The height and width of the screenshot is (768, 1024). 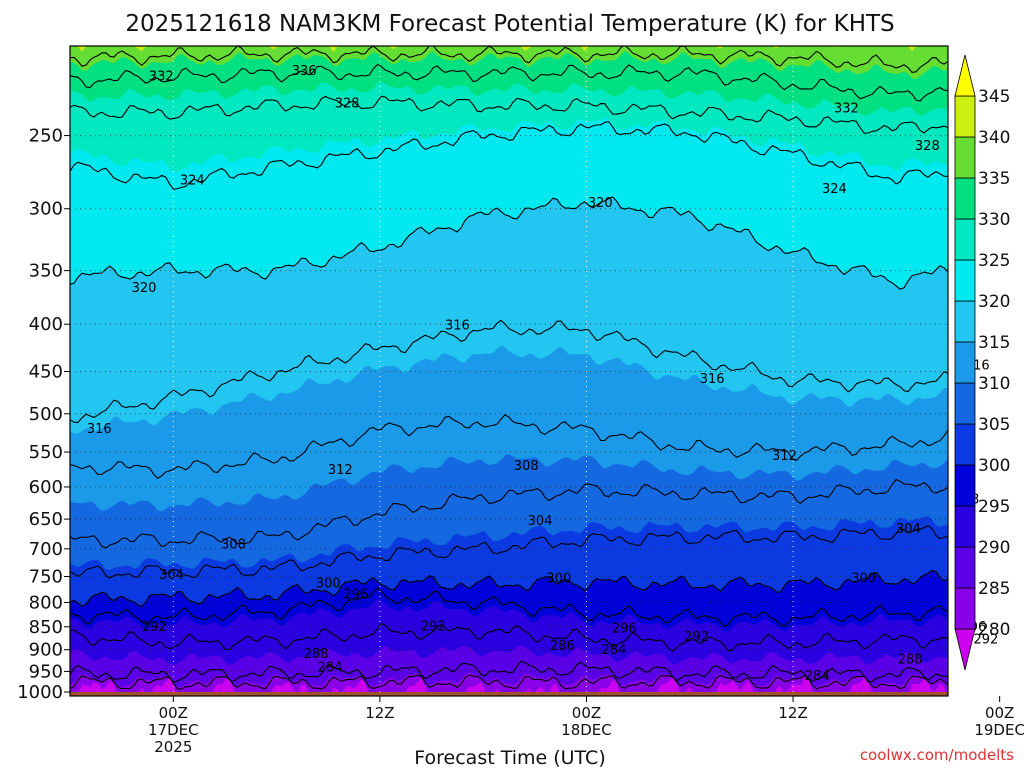 What do you see at coordinates (46, 452) in the screenshot?
I see `y-tick-label-550: 550` at bounding box center [46, 452].